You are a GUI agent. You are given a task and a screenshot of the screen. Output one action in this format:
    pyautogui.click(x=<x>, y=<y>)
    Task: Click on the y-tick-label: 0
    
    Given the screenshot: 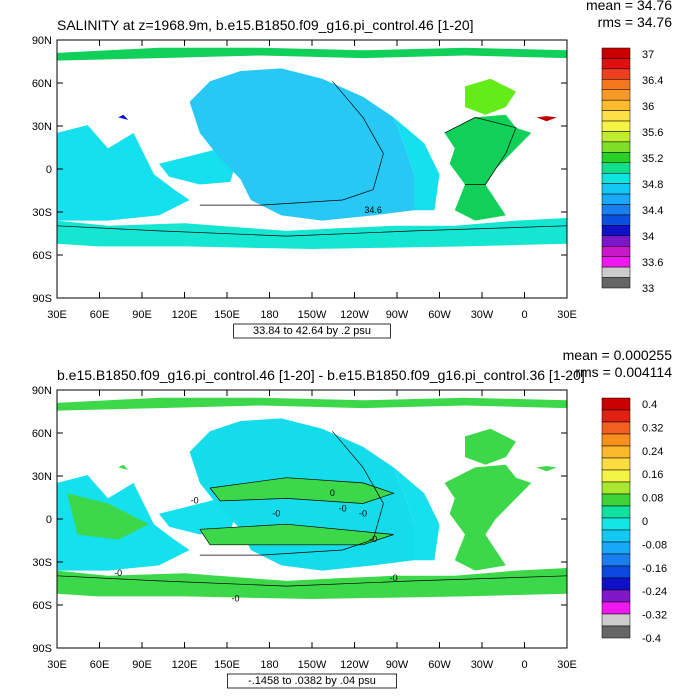 What is the action you would take?
    pyautogui.click(x=49, y=520)
    